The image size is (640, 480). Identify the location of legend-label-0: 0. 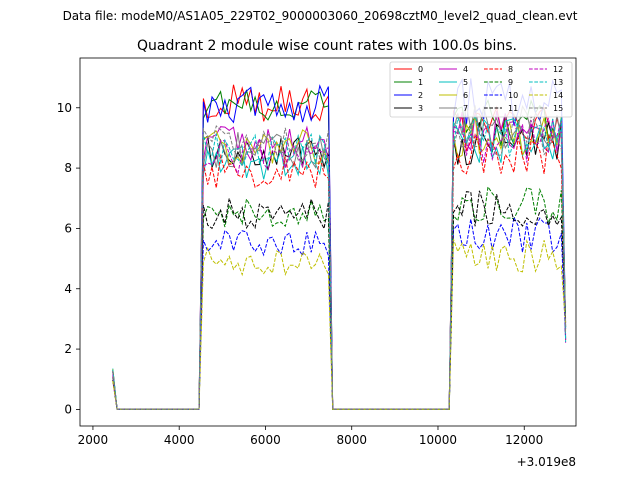
(420, 69).